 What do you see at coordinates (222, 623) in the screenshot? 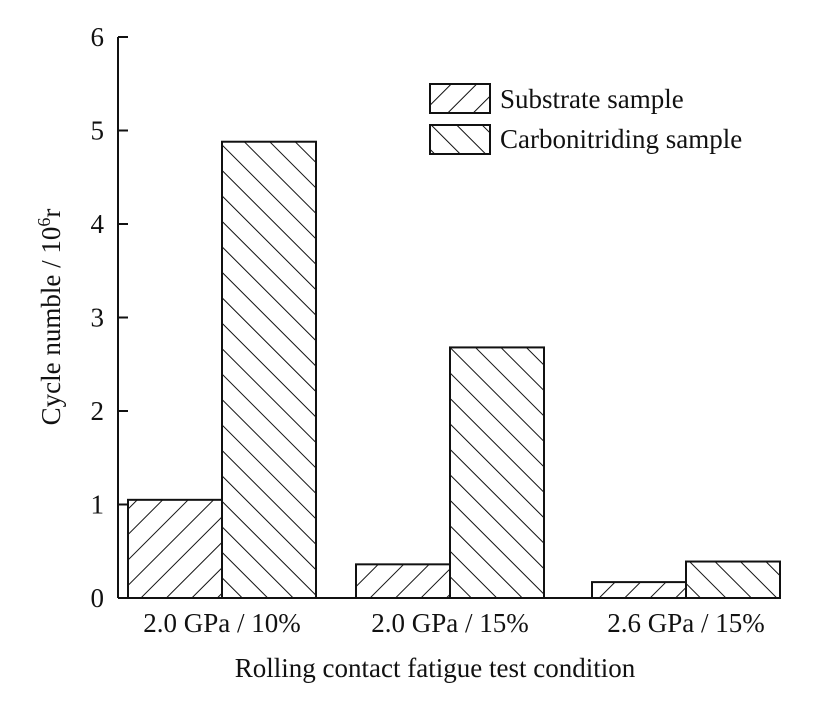
I see `x-tick-label: 2.0 GPa / 10%` at bounding box center [222, 623].